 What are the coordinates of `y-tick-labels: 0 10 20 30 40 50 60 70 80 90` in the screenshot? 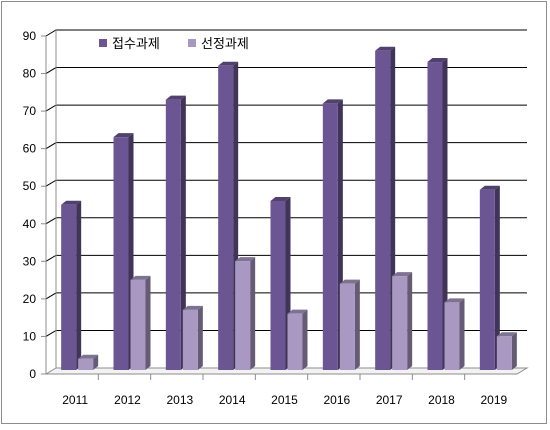 It's located at (30, 205).